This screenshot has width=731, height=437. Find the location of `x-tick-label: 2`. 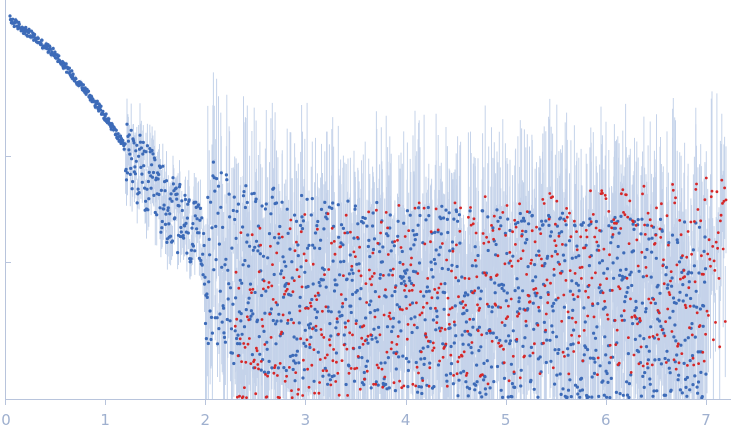

x-tick-label: 2 is located at coordinates (206, 420).